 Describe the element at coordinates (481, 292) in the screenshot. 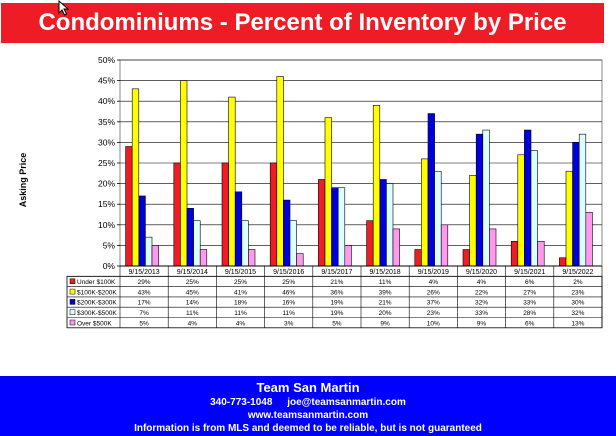

I see `data-label: 22%` at that location.